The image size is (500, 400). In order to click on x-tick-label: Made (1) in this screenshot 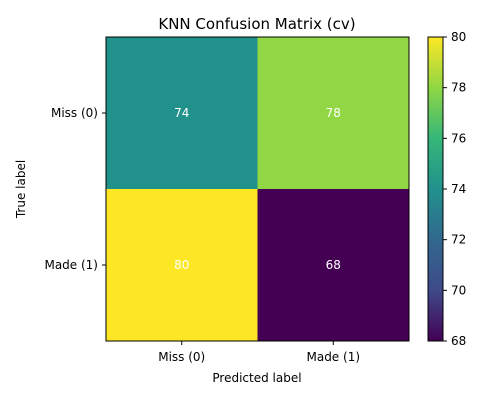, I will do `click(333, 357)`.